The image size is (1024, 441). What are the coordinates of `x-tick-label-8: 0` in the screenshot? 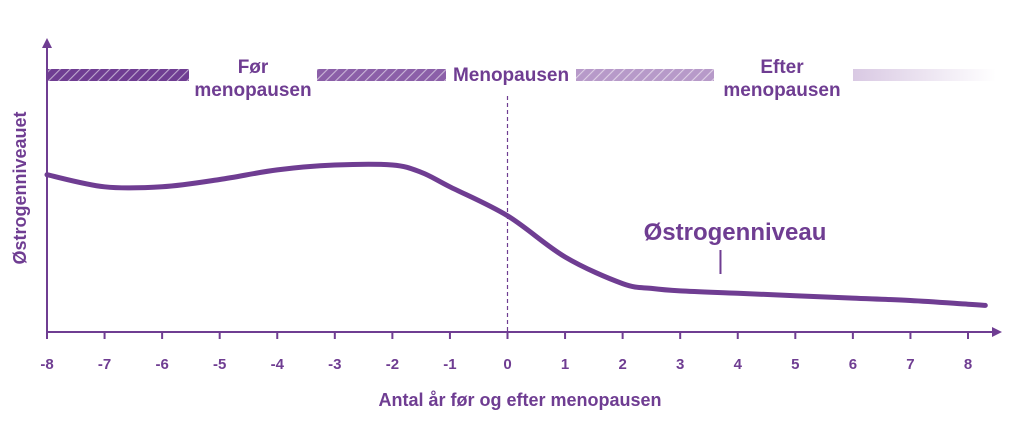 It's located at (507, 364).